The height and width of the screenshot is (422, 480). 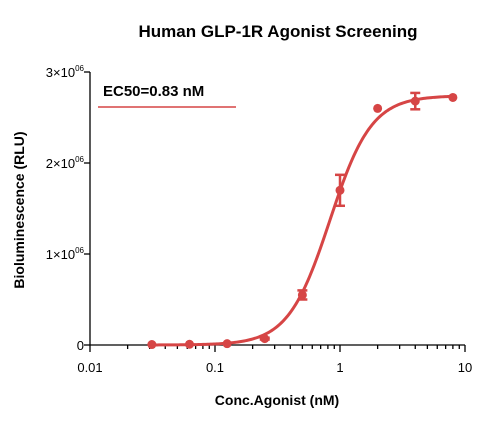 I want to click on x-tick-label: 0.1, so click(x=215, y=367).